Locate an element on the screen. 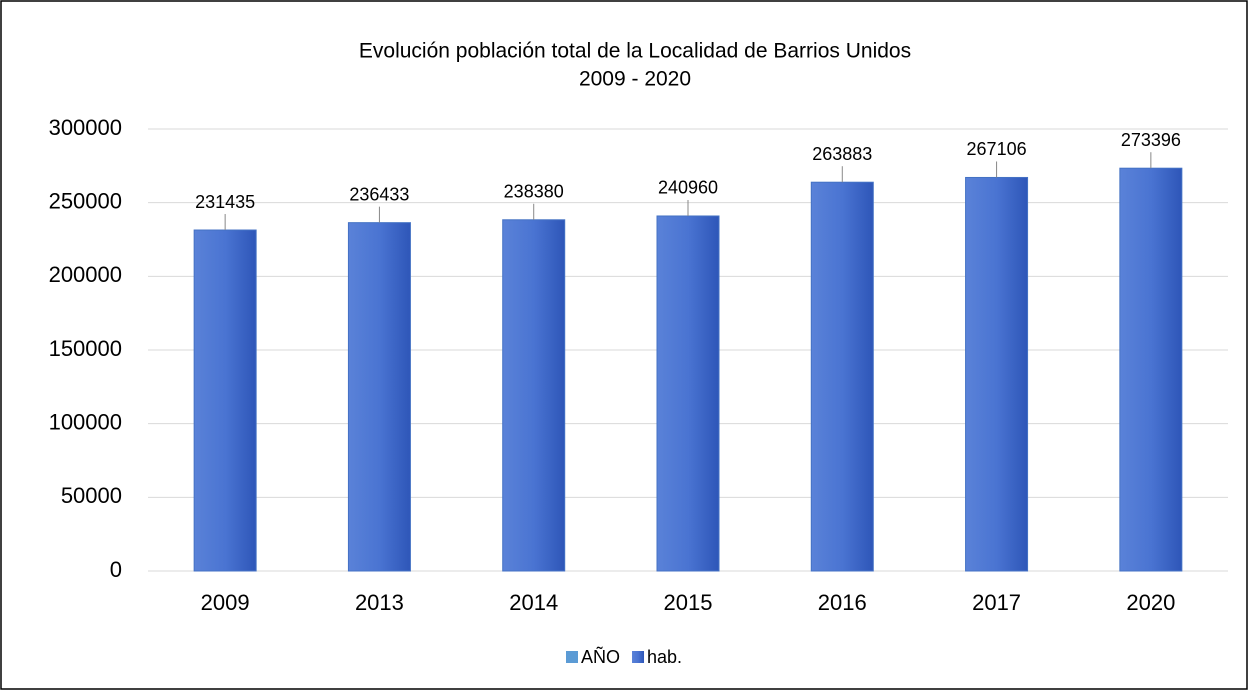  data-label: 273396 is located at coordinates (1151, 140).